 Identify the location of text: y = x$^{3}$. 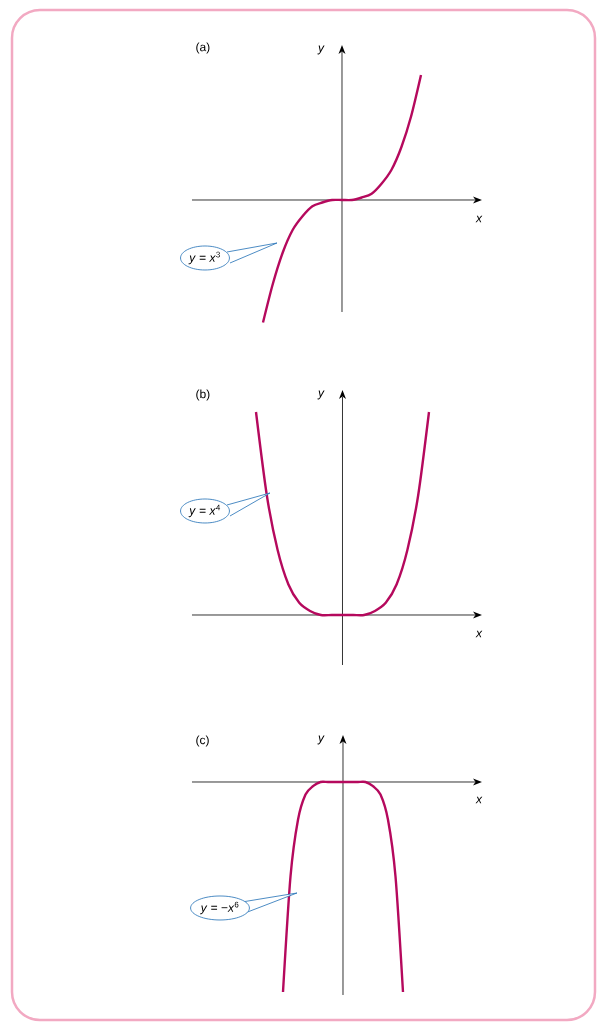
(204, 258).